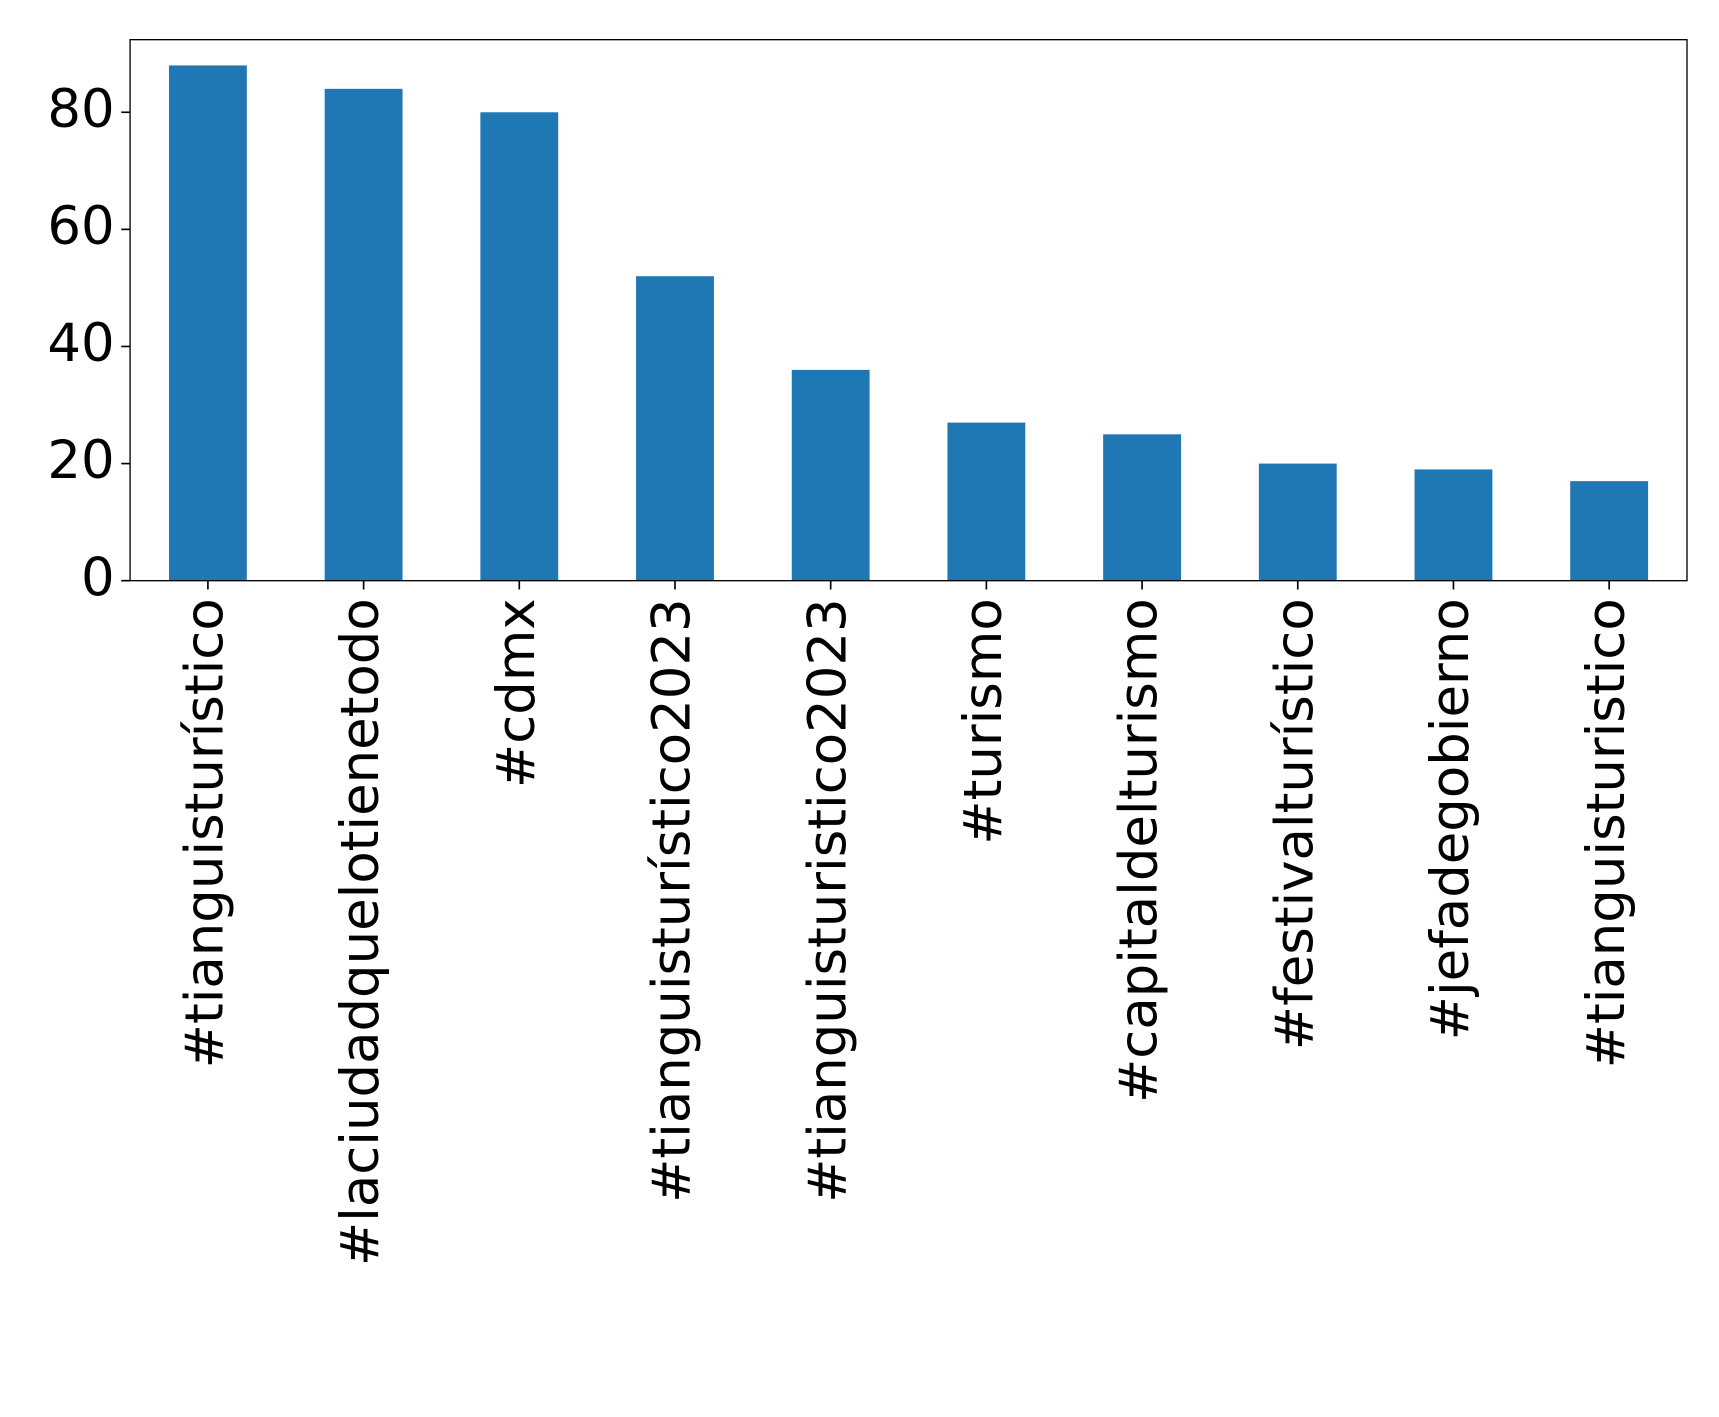 The height and width of the screenshot is (1417, 1719). I want to click on x-tick-label: #tianguisturistico2023, so click(827, 900).